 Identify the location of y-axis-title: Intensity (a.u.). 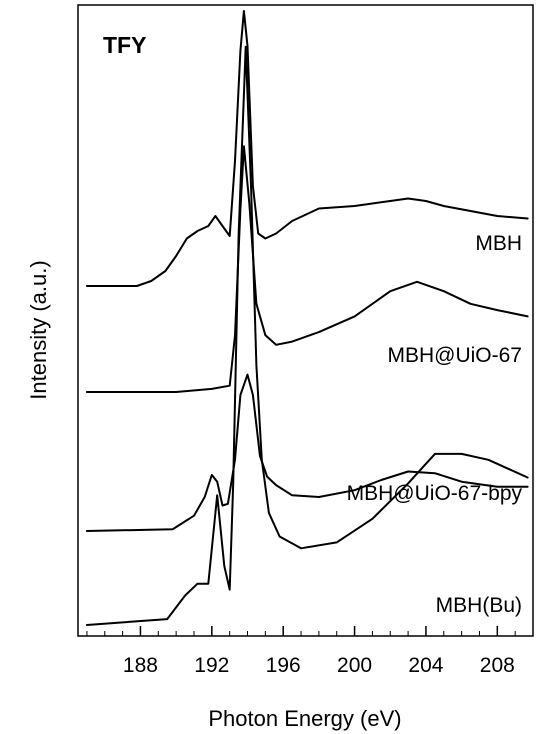
(38, 329).